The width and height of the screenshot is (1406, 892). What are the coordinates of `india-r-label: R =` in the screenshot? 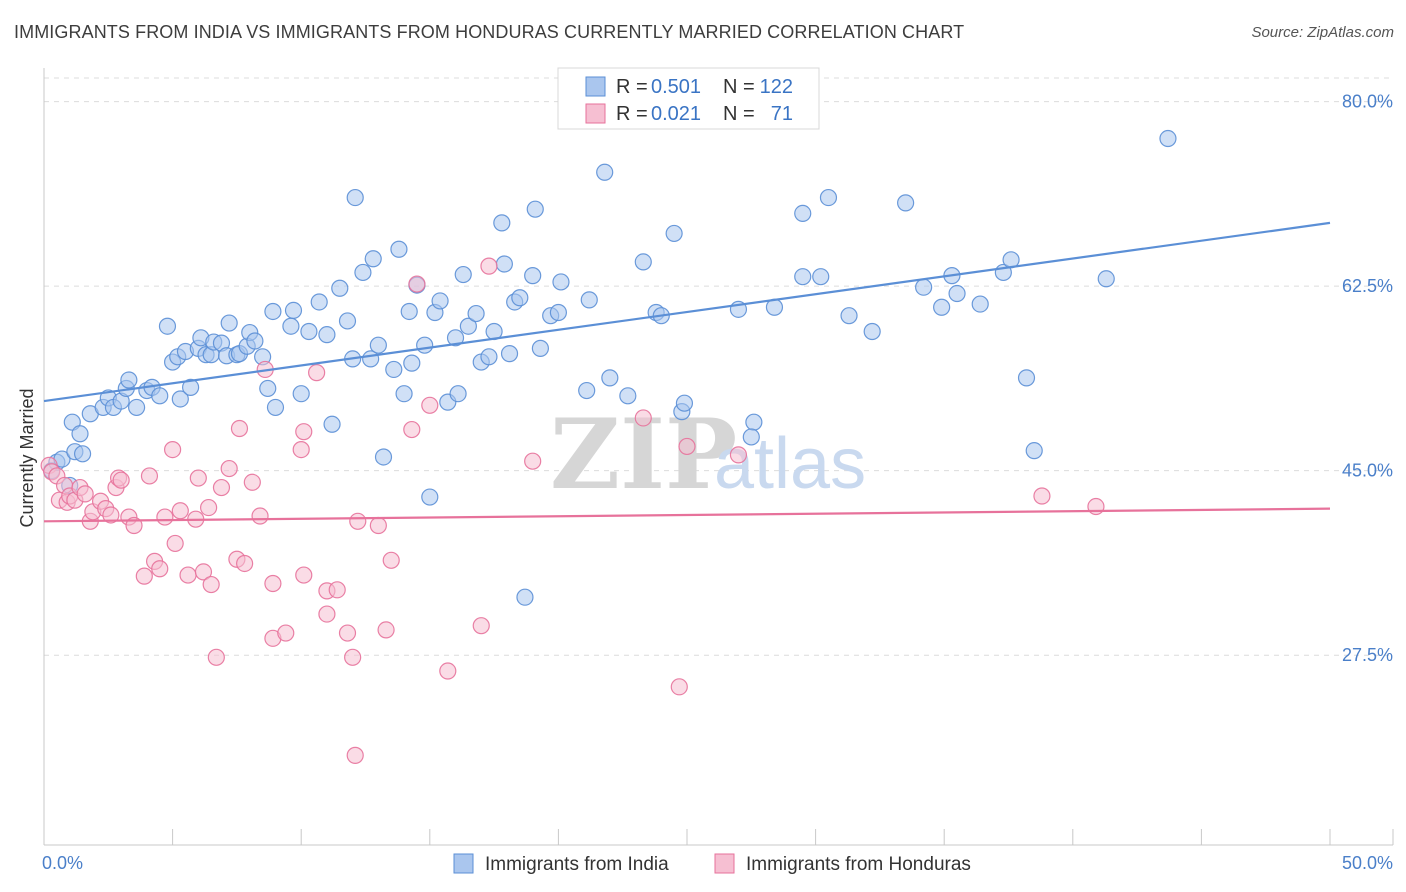 It's located at (632, 87).